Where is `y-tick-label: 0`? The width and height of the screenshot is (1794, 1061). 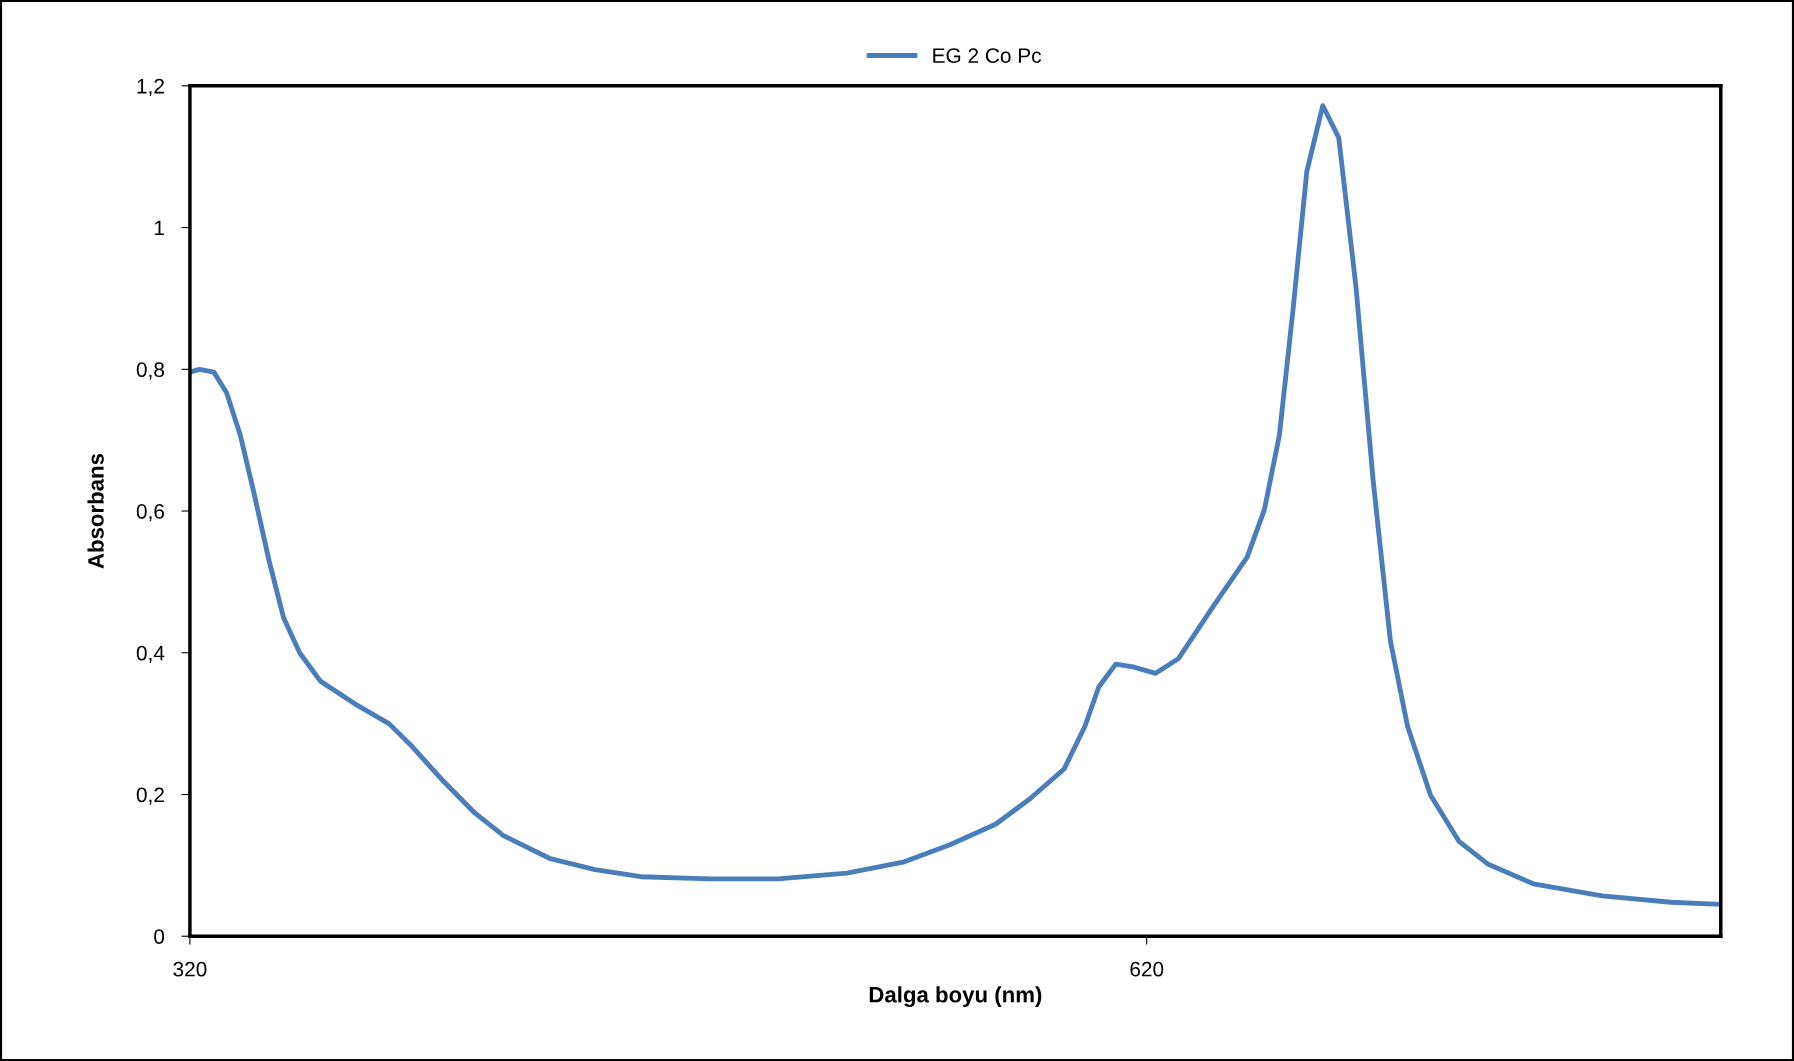 y-tick-label: 0 is located at coordinates (159, 936).